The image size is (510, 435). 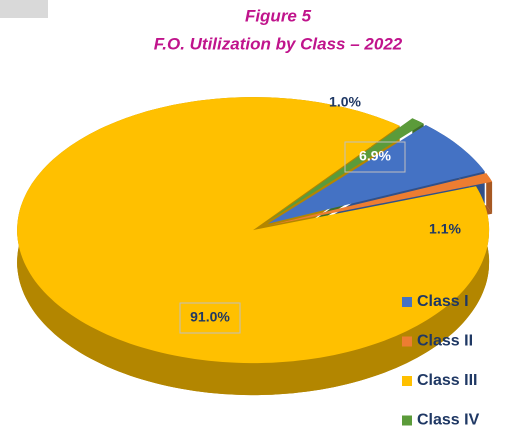 I want to click on legend-label: Class I, so click(x=443, y=301).